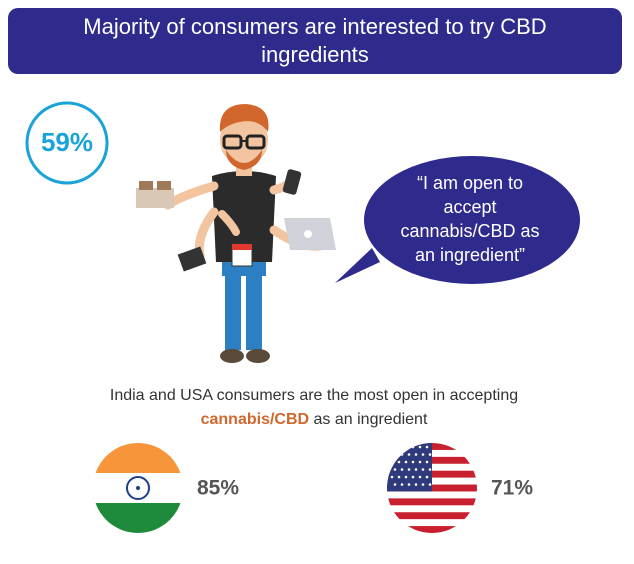  I want to click on subtitle-rest: as an ingredient, so click(368, 419).